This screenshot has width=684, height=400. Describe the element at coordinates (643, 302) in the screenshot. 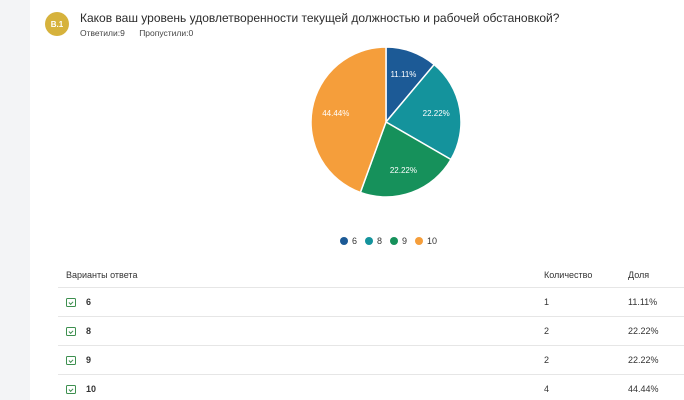

I see `option-share: 11.11%` at that location.